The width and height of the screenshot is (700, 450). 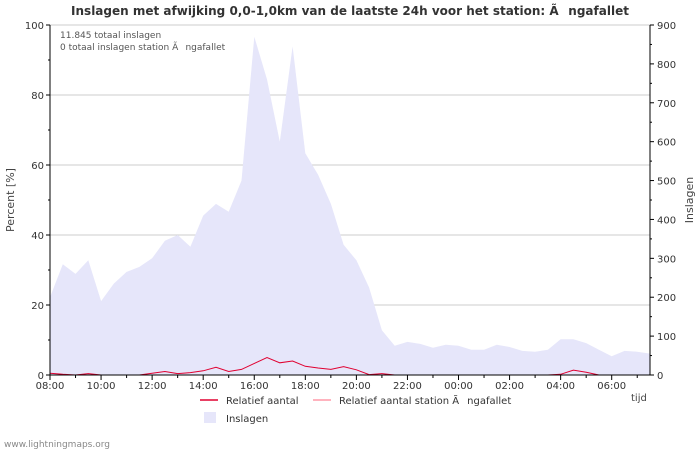 I want to click on y-right-tick-label: 600, so click(x=666, y=143).